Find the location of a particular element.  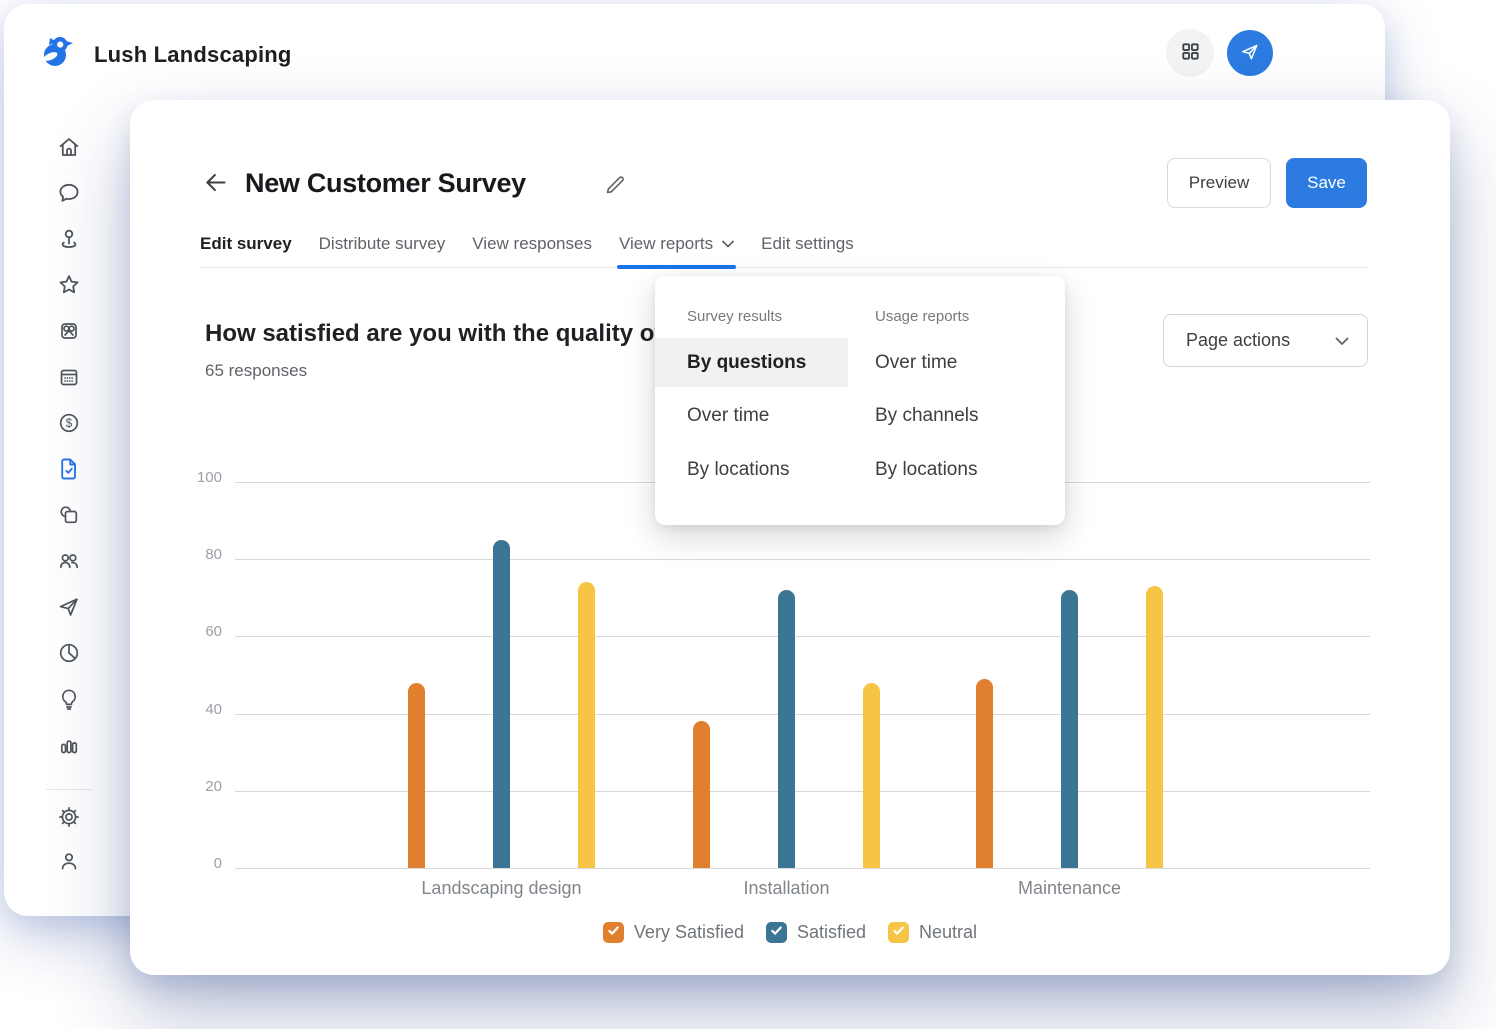

gift-icon is located at coordinates (69, 332).